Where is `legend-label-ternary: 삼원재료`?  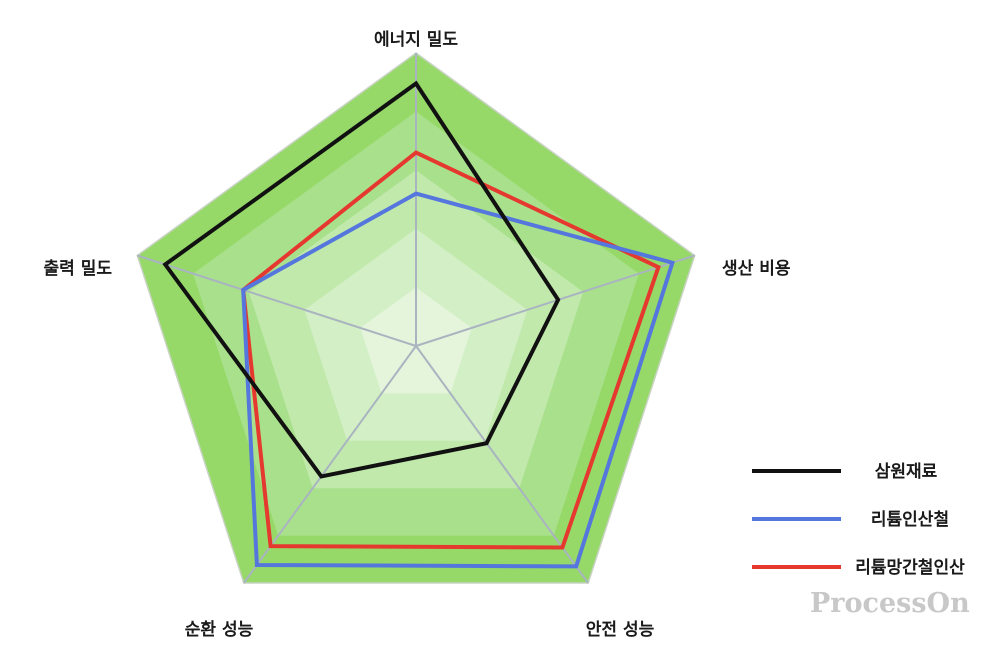 legend-label-ternary: 삼원재료 is located at coordinates (906, 472).